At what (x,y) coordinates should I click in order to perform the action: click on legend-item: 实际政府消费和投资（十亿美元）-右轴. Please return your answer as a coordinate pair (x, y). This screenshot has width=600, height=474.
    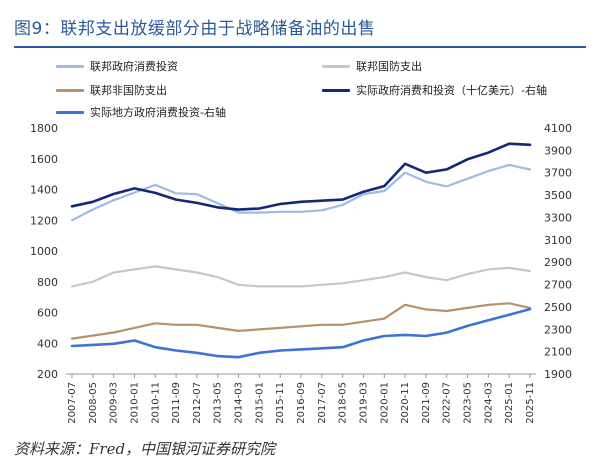
    Looking at the image, I should click on (434, 90).